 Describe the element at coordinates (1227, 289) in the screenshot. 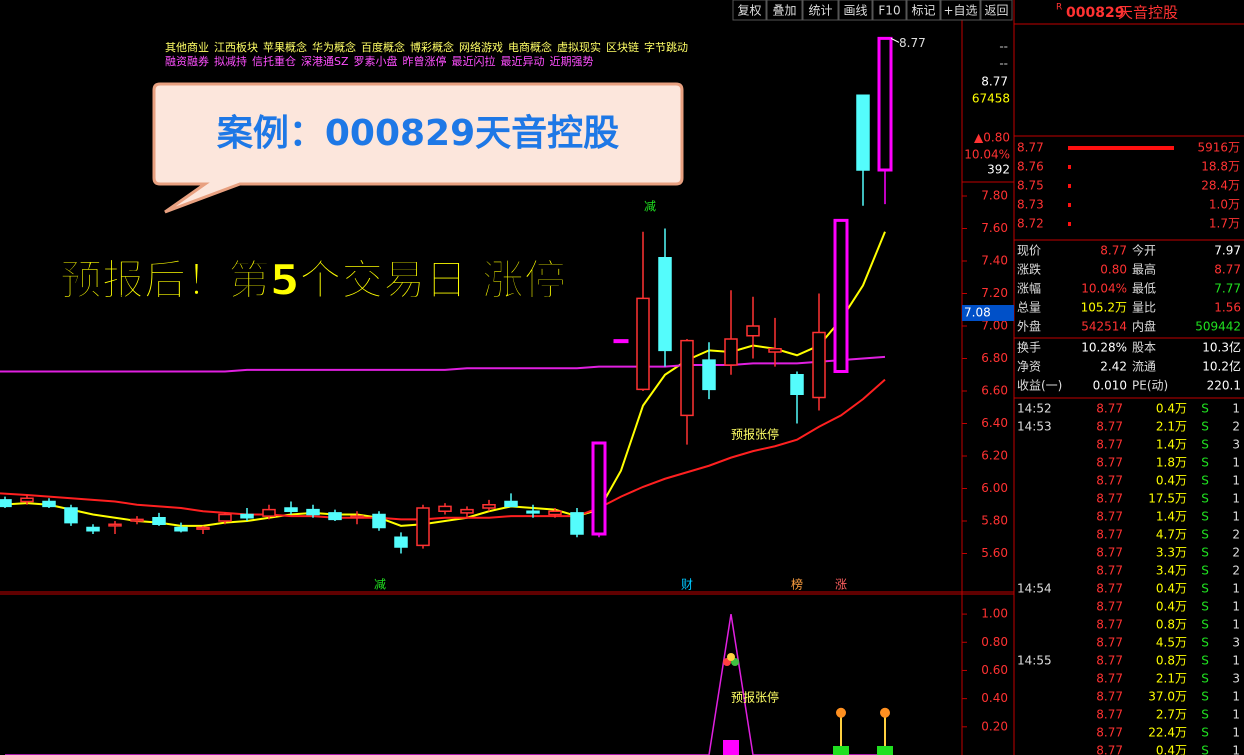

I see `stat-value: 7.77` at that location.